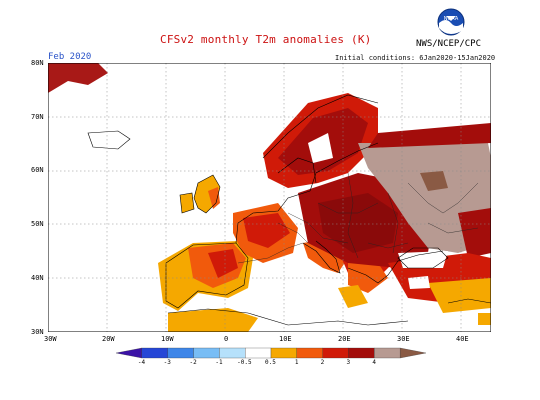  I want to click on colorbar-tick-label: -1, so click(219, 362).